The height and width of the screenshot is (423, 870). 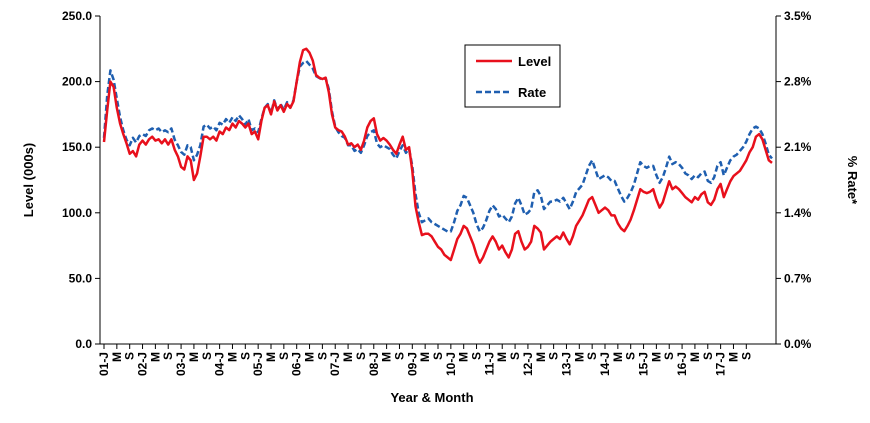 I want to click on x-tick-label: 14-J, so click(x=605, y=364).